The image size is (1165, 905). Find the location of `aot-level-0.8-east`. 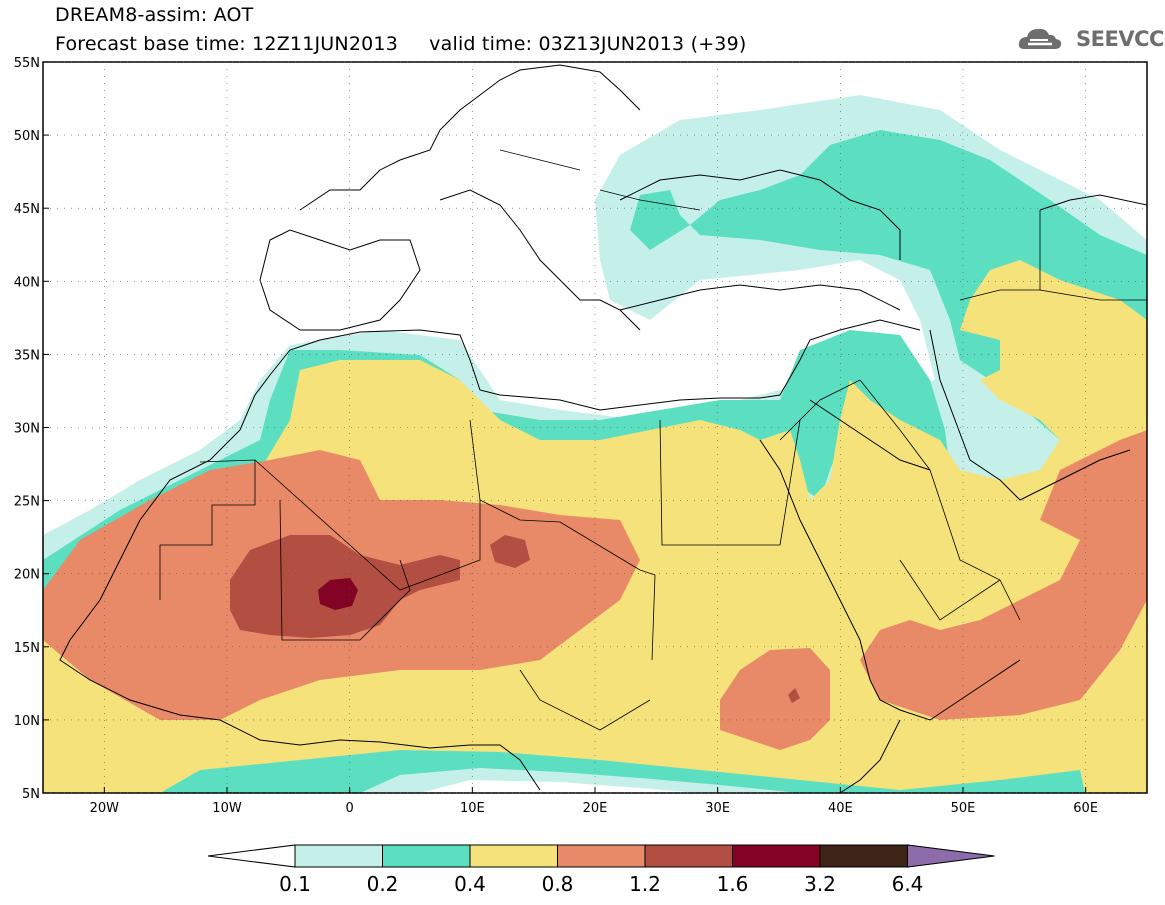

aot-level-0.8-east is located at coordinates (1003, 575).